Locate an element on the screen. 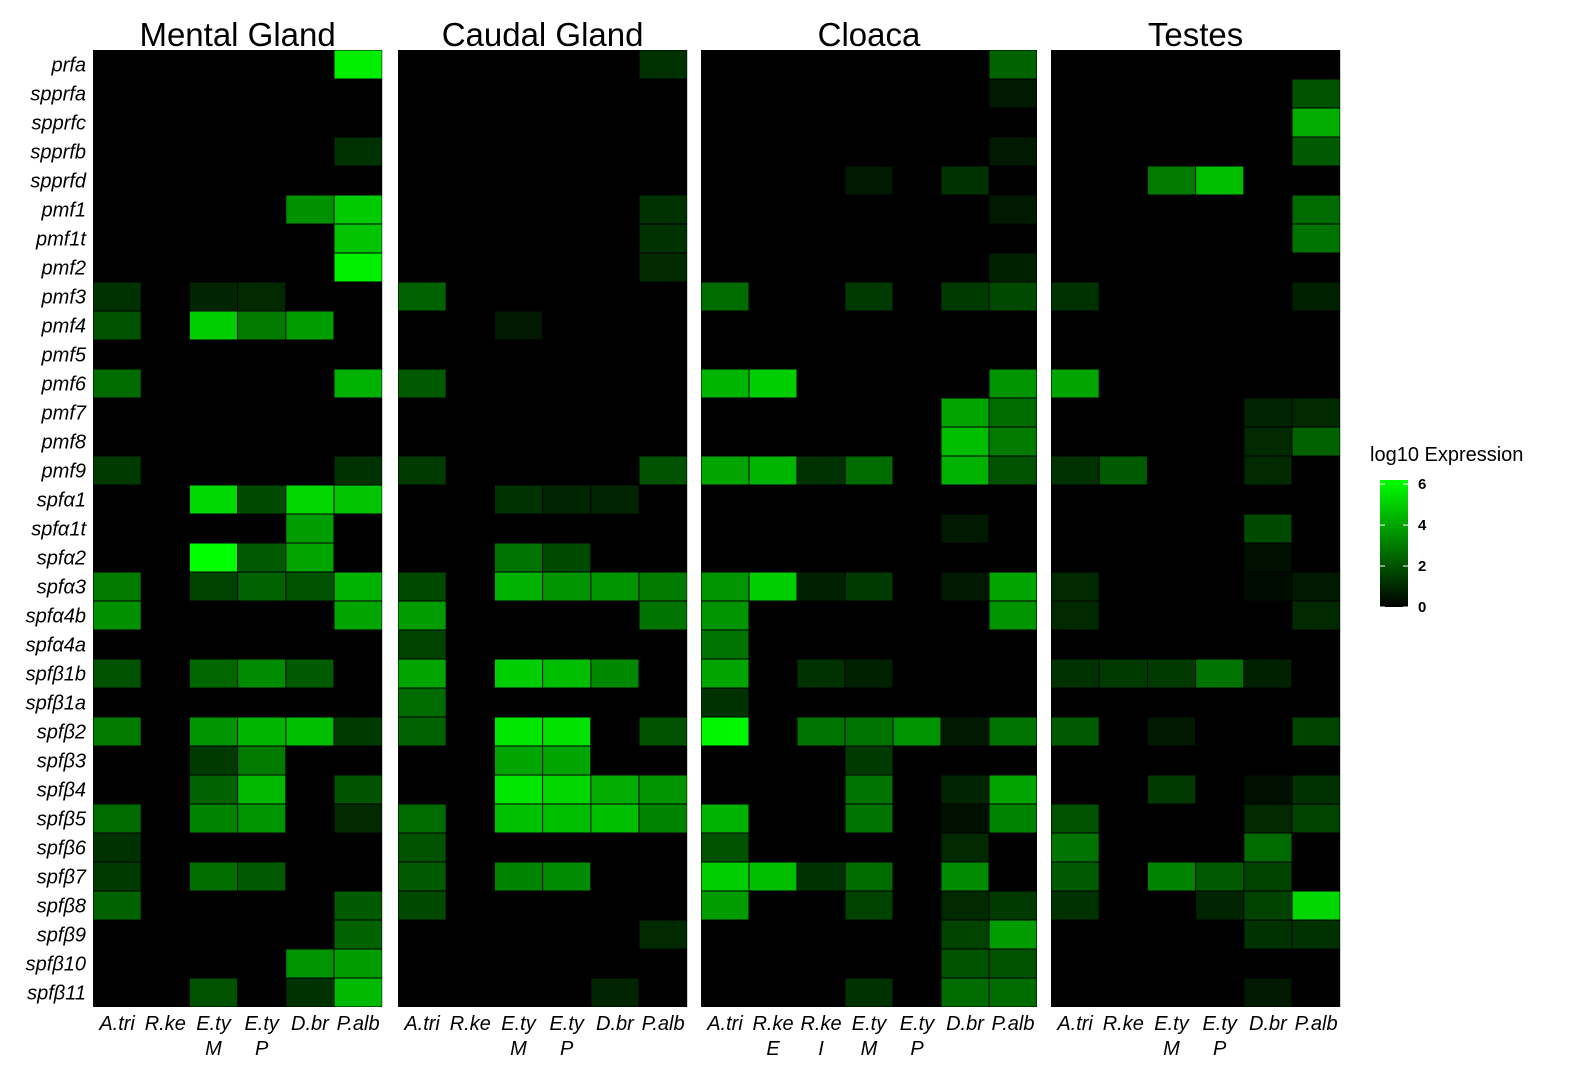 The height and width of the screenshot is (1078, 1572). column-label: P.alb is located at coordinates (358, 1024).